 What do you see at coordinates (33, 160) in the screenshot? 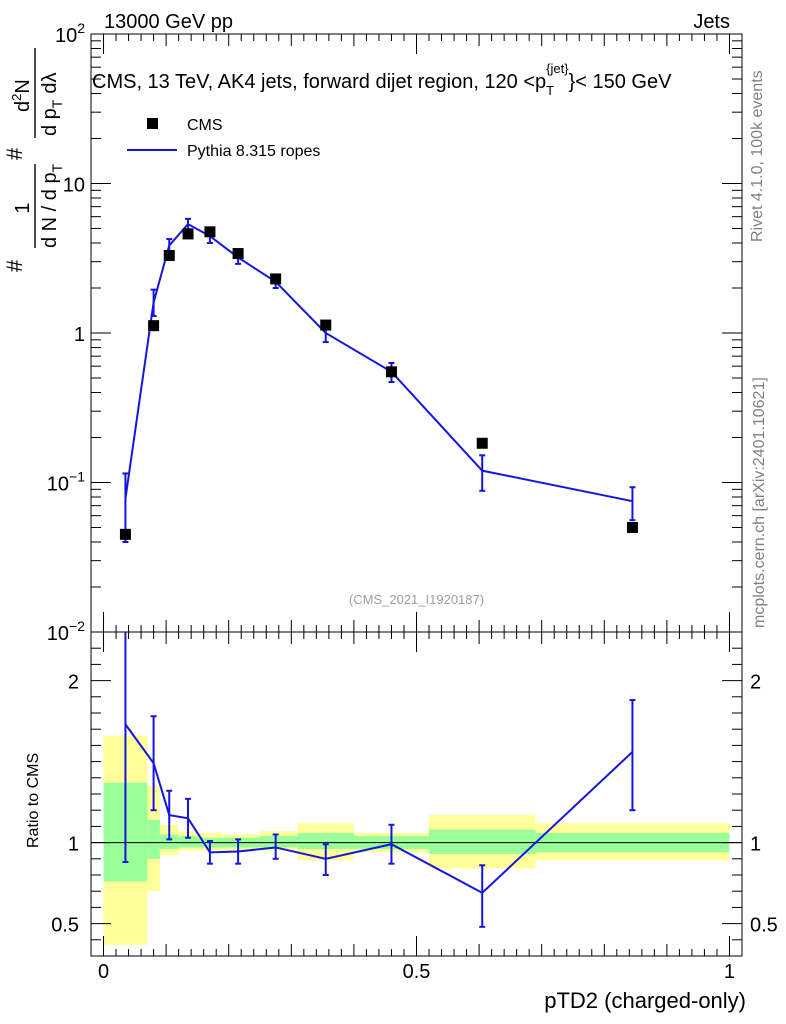
I see `main-y-axis-label: # 1 d N / d pT # d2N d pTdλ` at bounding box center [33, 160].